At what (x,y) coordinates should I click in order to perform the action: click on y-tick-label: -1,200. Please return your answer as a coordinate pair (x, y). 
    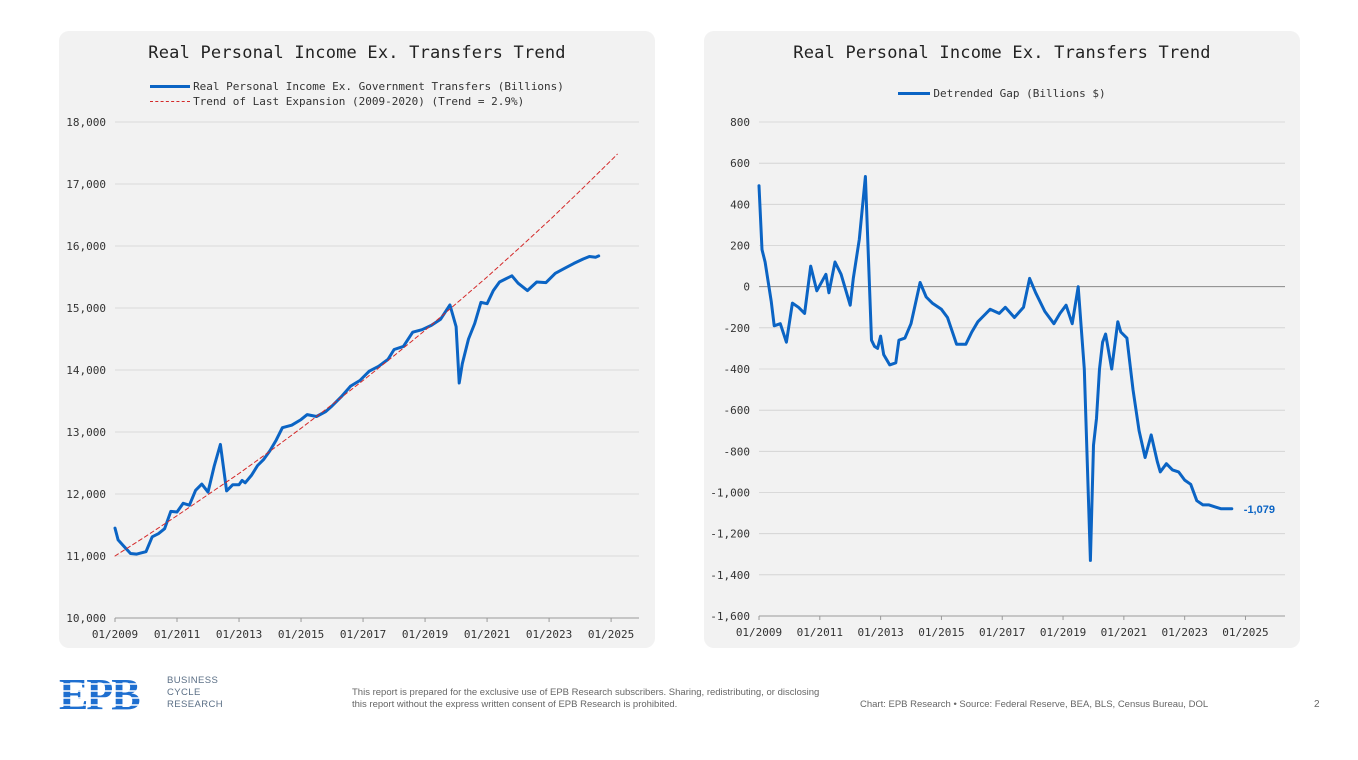
    Looking at the image, I should click on (730, 534).